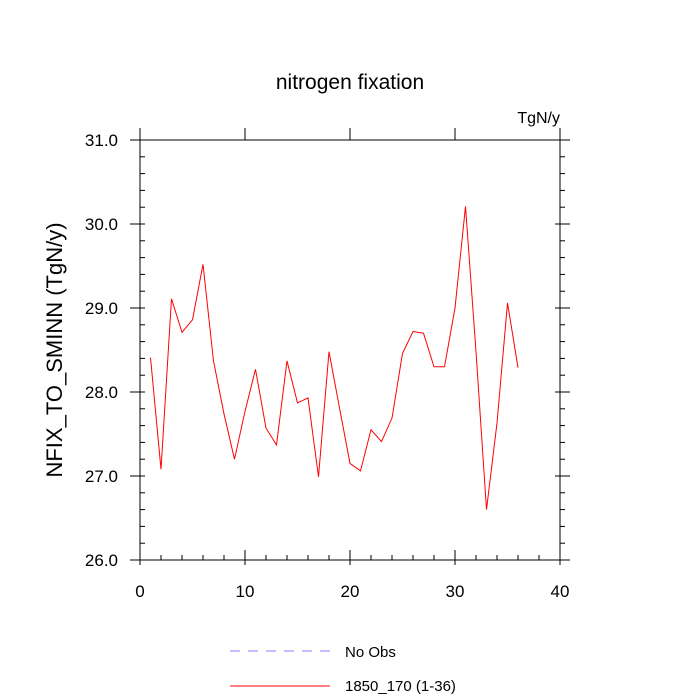 This screenshot has height=700, width=700. Describe the element at coordinates (400, 686) in the screenshot. I see `legend-model-label: 1850_170 (1-36)` at that location.